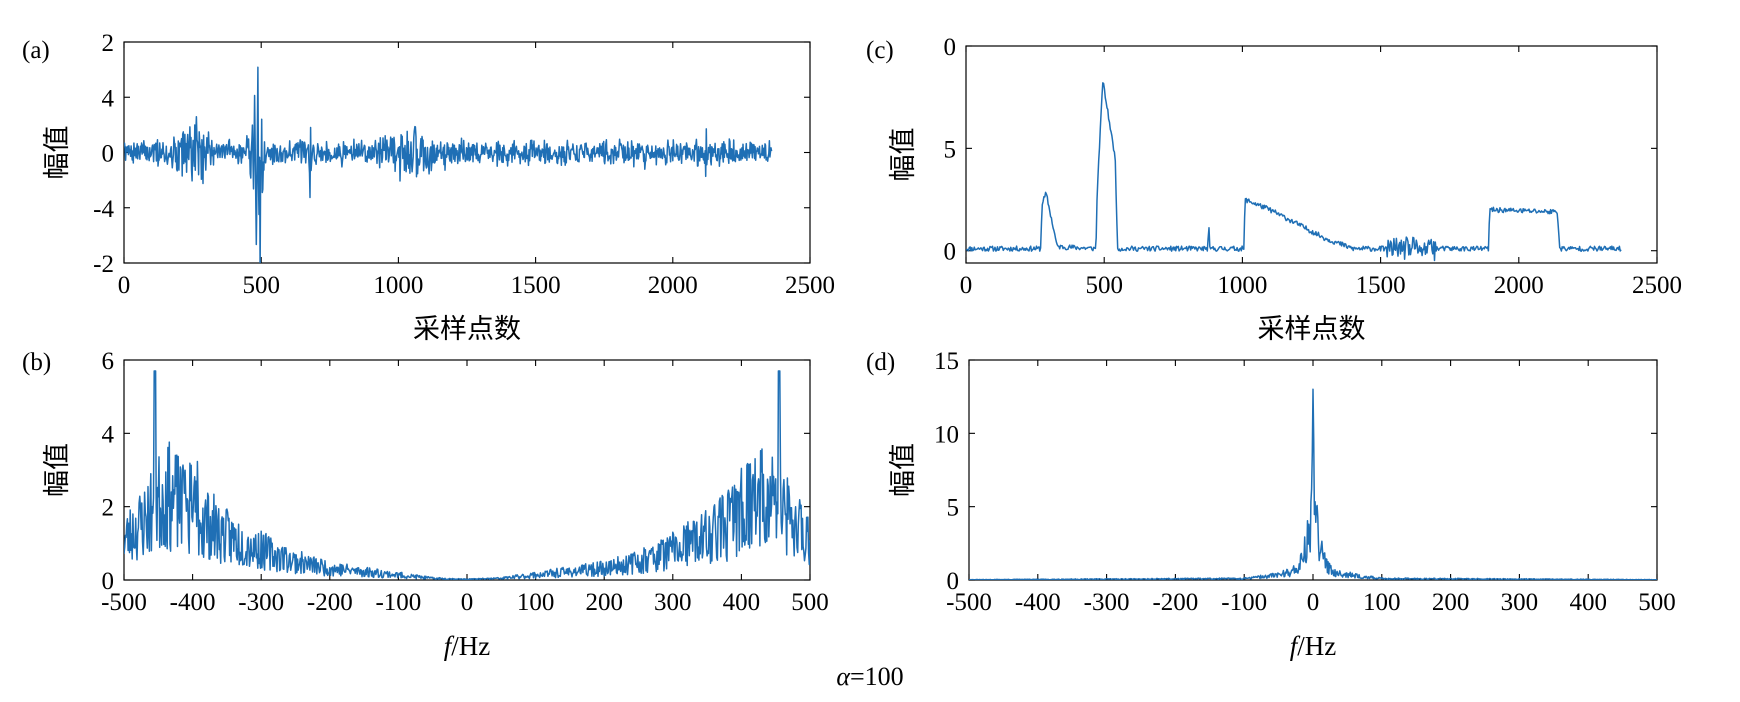 Image resolution: width=1740 pixels, height=702 pixels. I want to click on panel-label: (d), so click(880, 362).